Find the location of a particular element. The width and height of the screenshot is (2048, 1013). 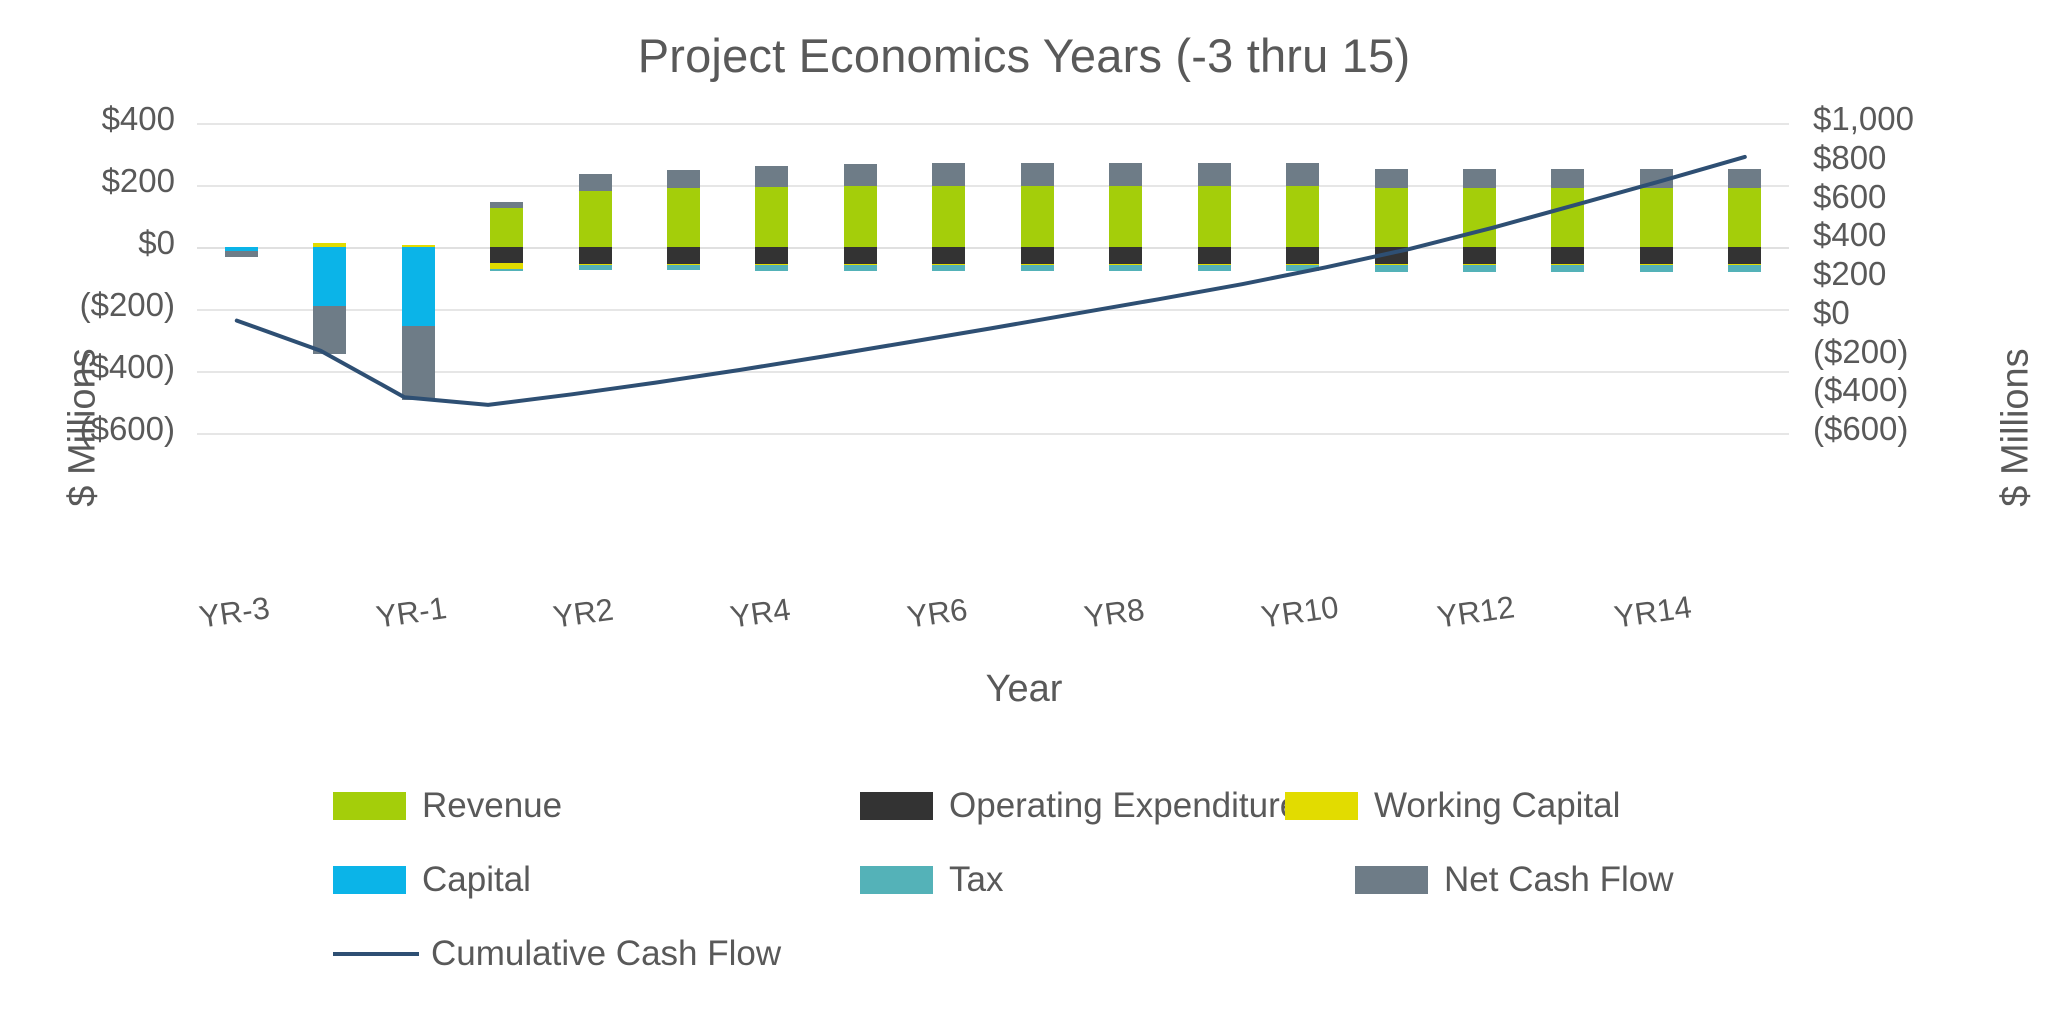

legend-item: Working Capital is located at coordinates (1452, 806).